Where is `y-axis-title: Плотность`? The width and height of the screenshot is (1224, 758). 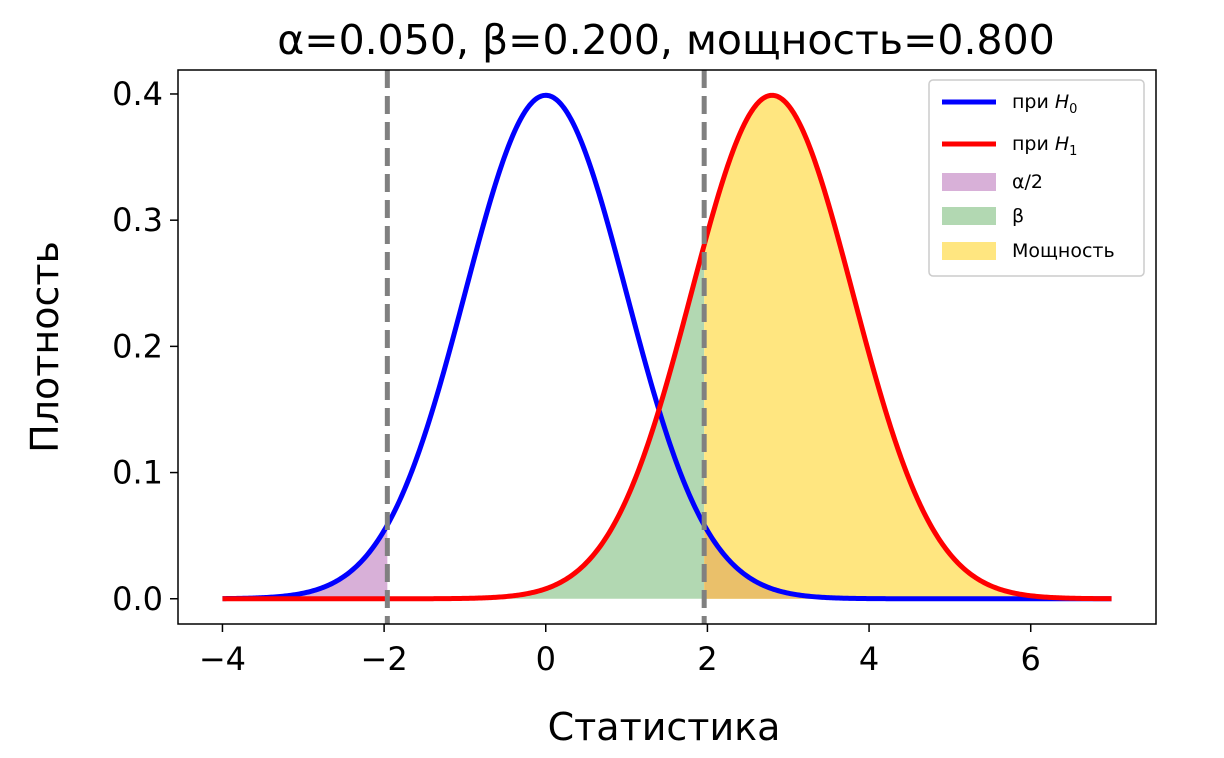
y-axis-title: Плотность is located at coordinates (45, 347).